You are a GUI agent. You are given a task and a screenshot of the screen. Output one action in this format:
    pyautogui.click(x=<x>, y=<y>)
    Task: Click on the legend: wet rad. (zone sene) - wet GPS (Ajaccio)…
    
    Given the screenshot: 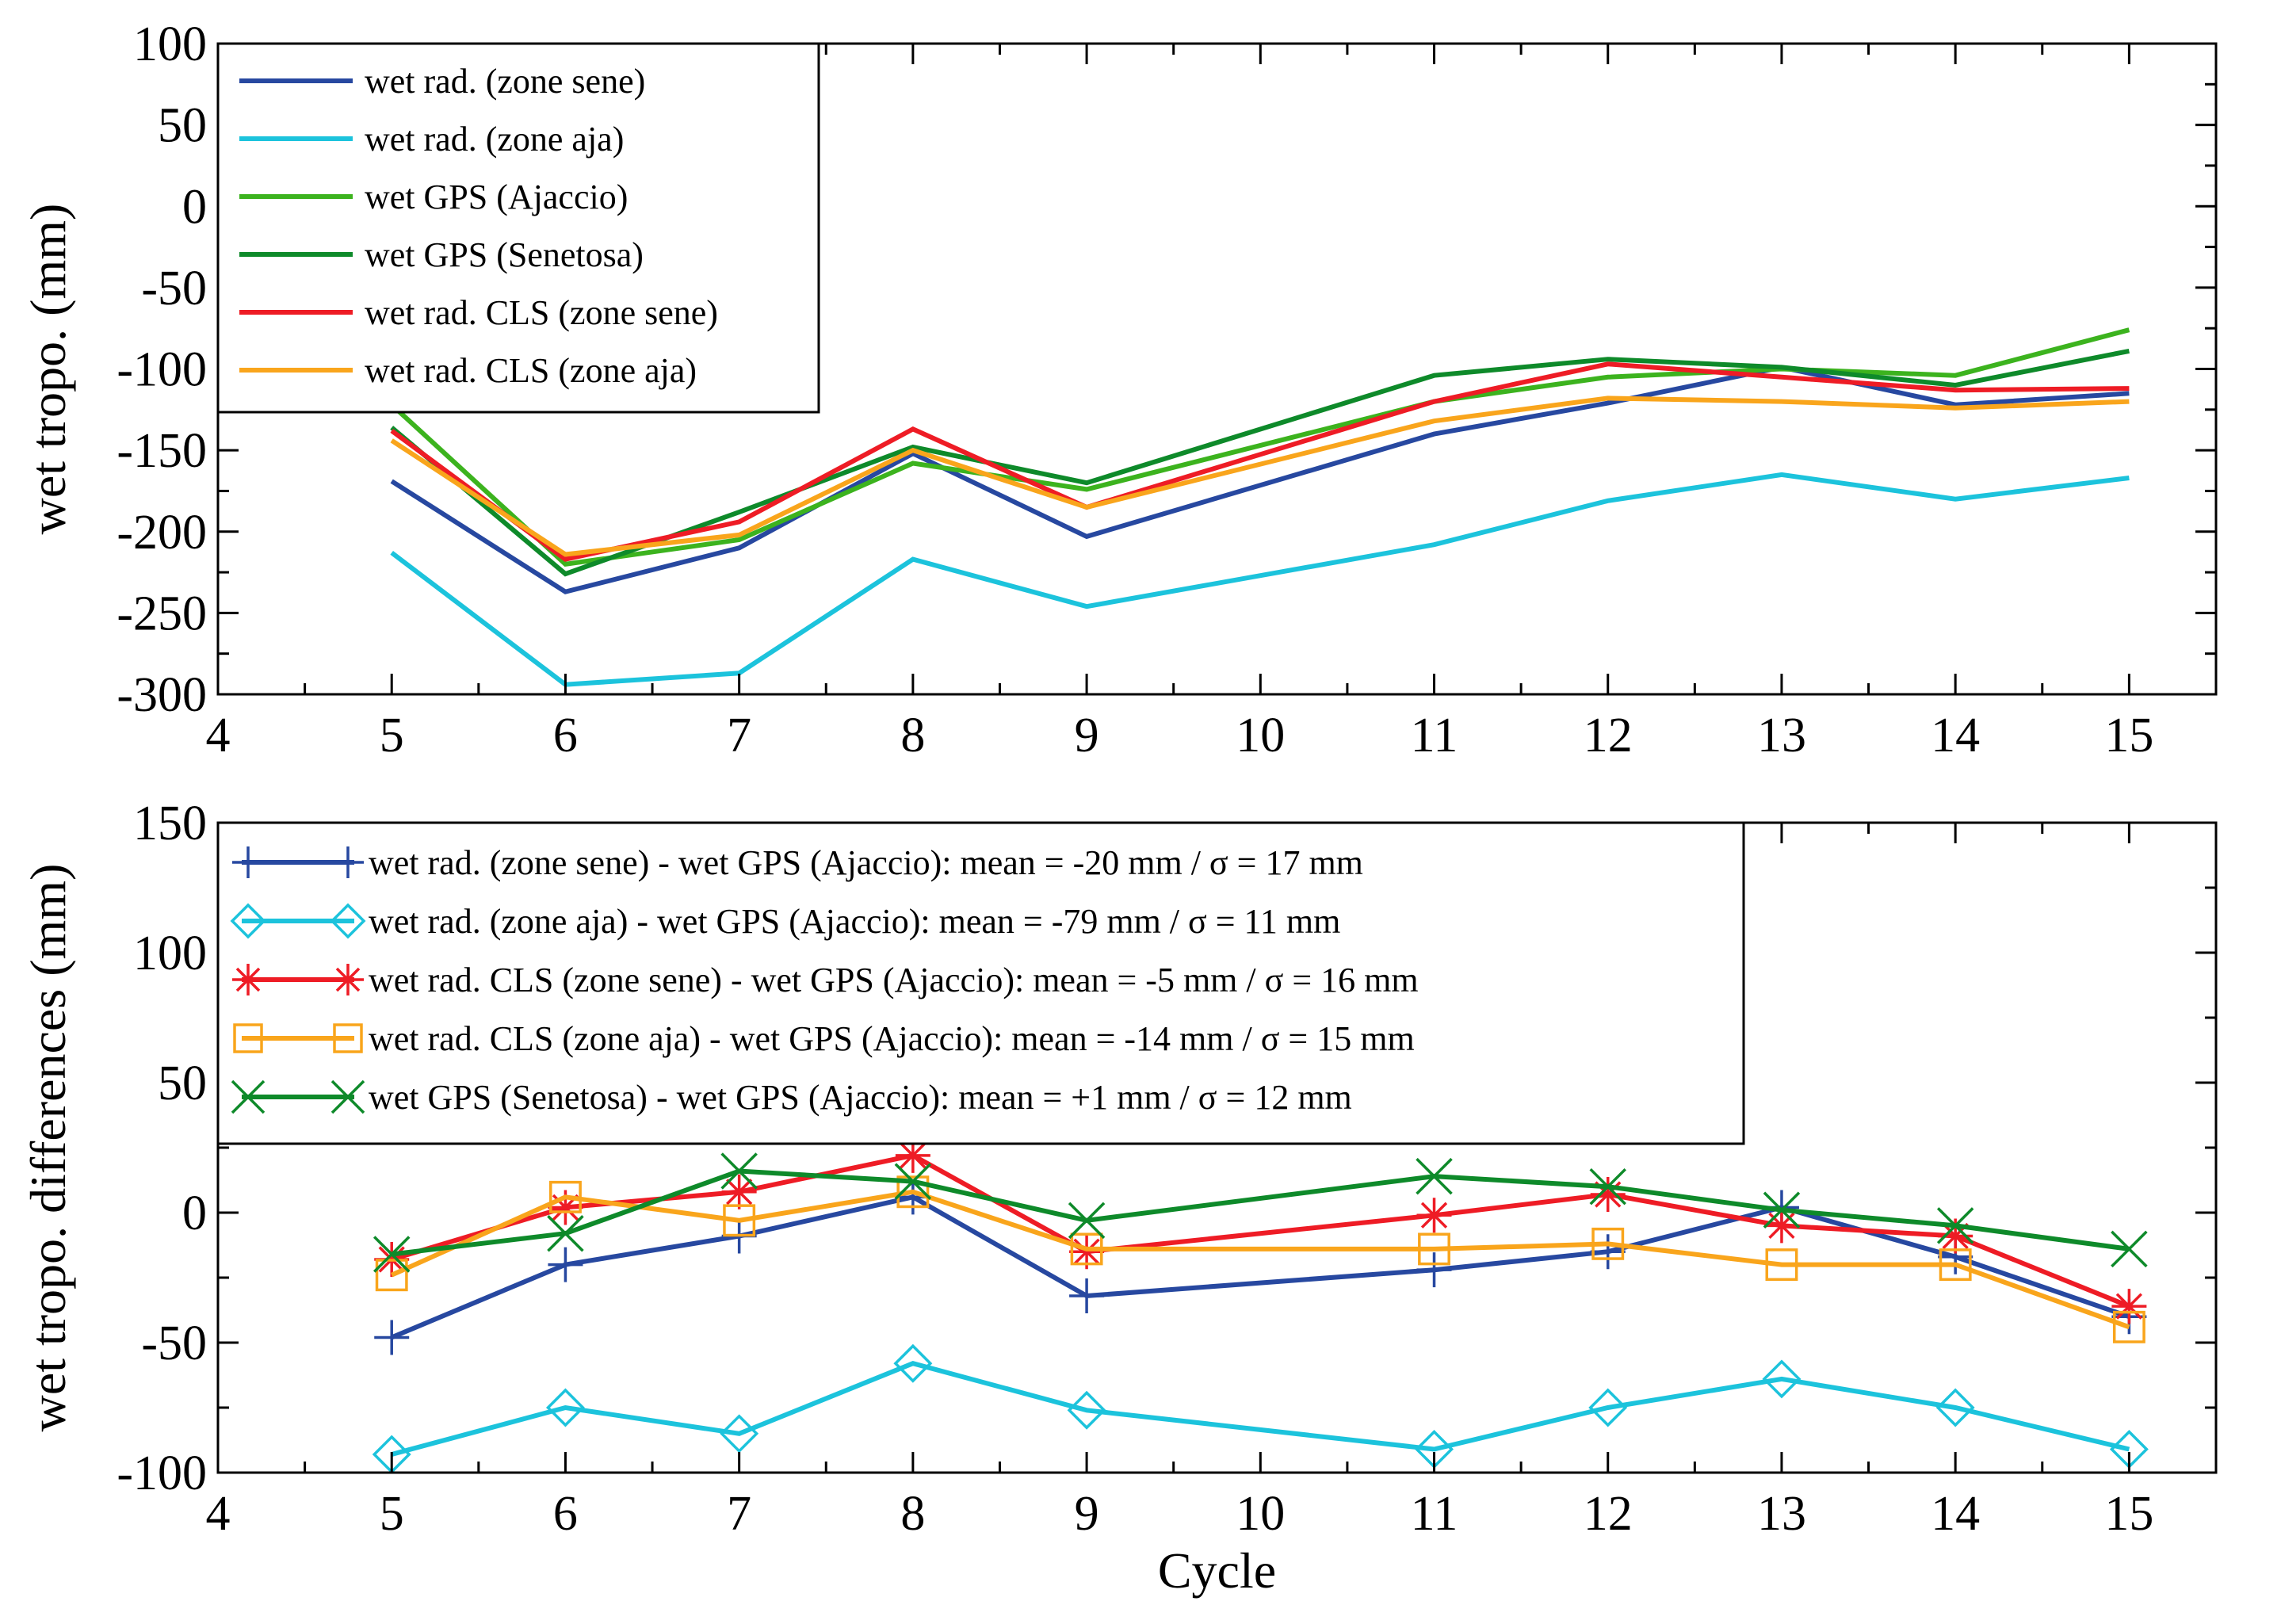 What is the action you would take?
    pyautogui.click(x=980, y=983)
    